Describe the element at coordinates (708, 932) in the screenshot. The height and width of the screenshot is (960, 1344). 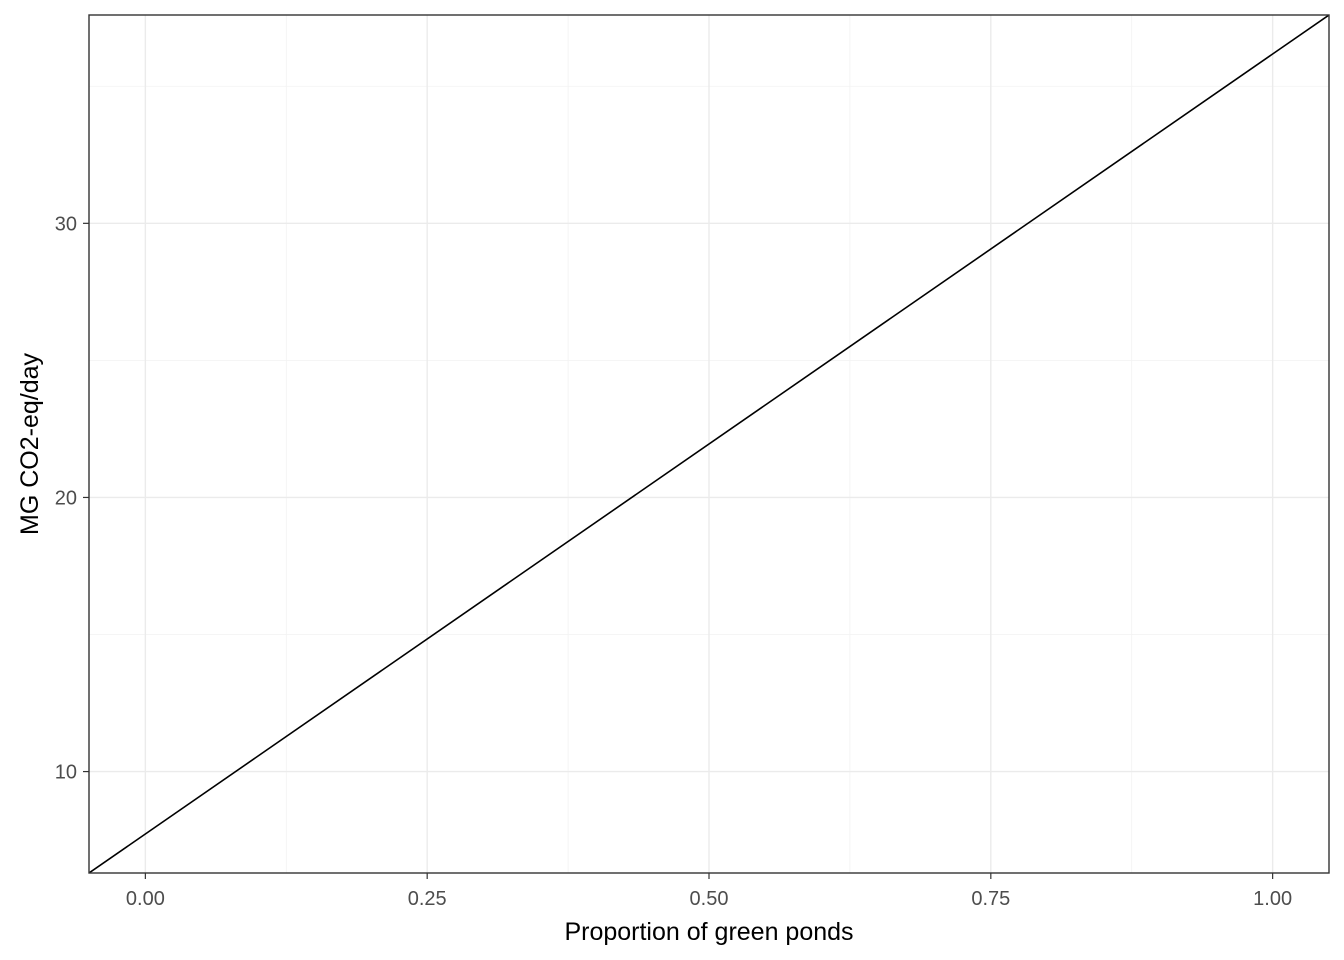
I see `x-axis-title: Proportion of green ponds` at that location.